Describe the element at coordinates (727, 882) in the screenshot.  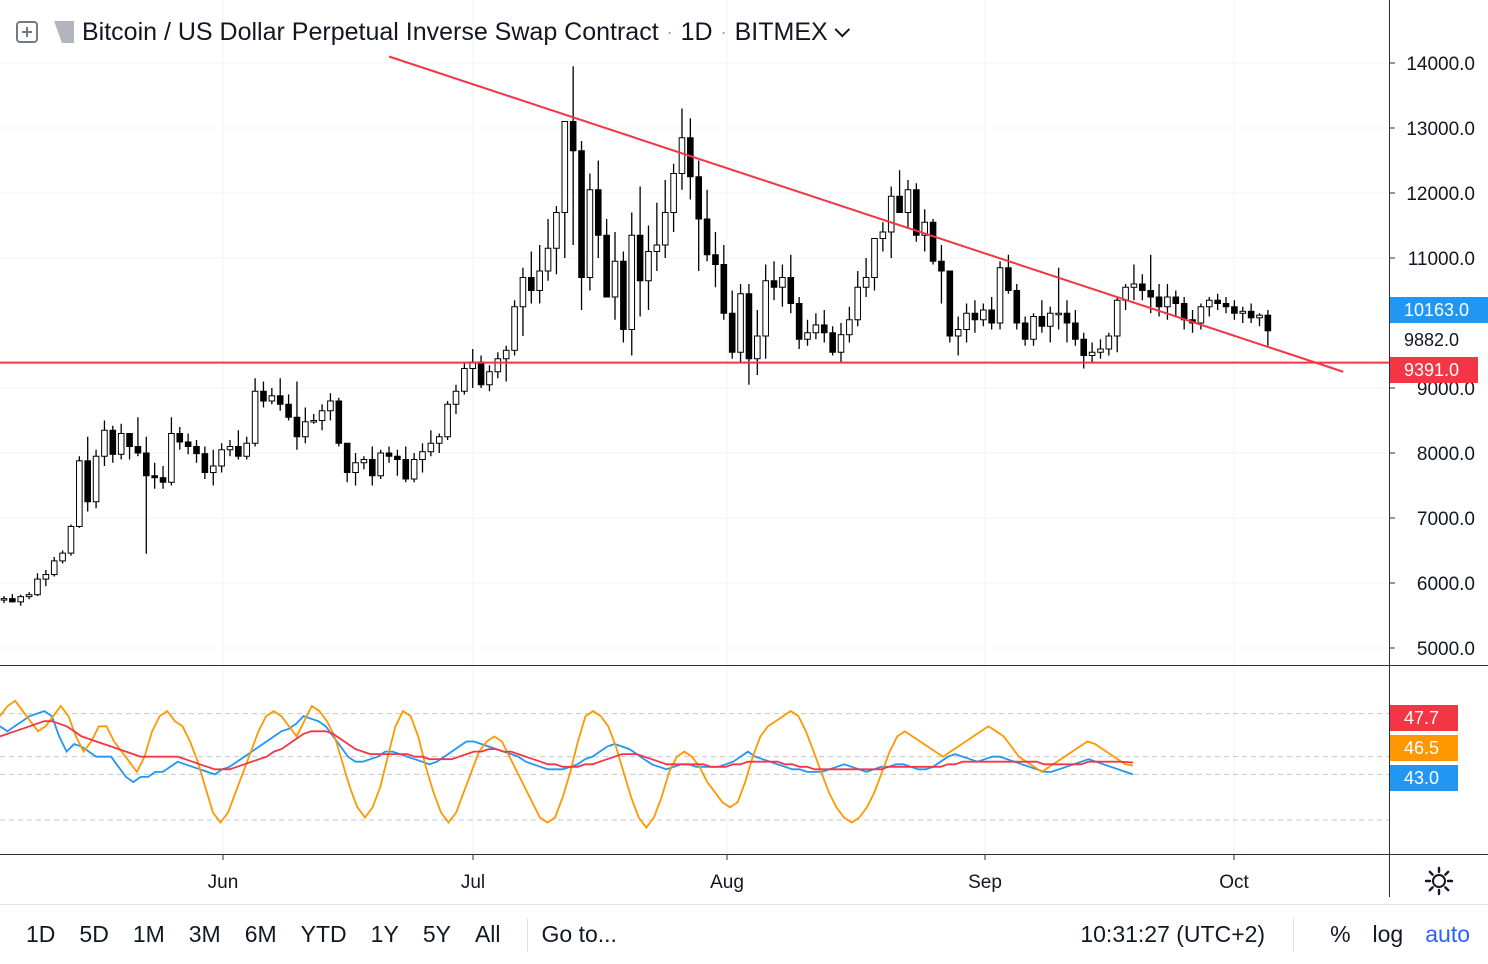
I see `time-tick-label: Aug` at that location.